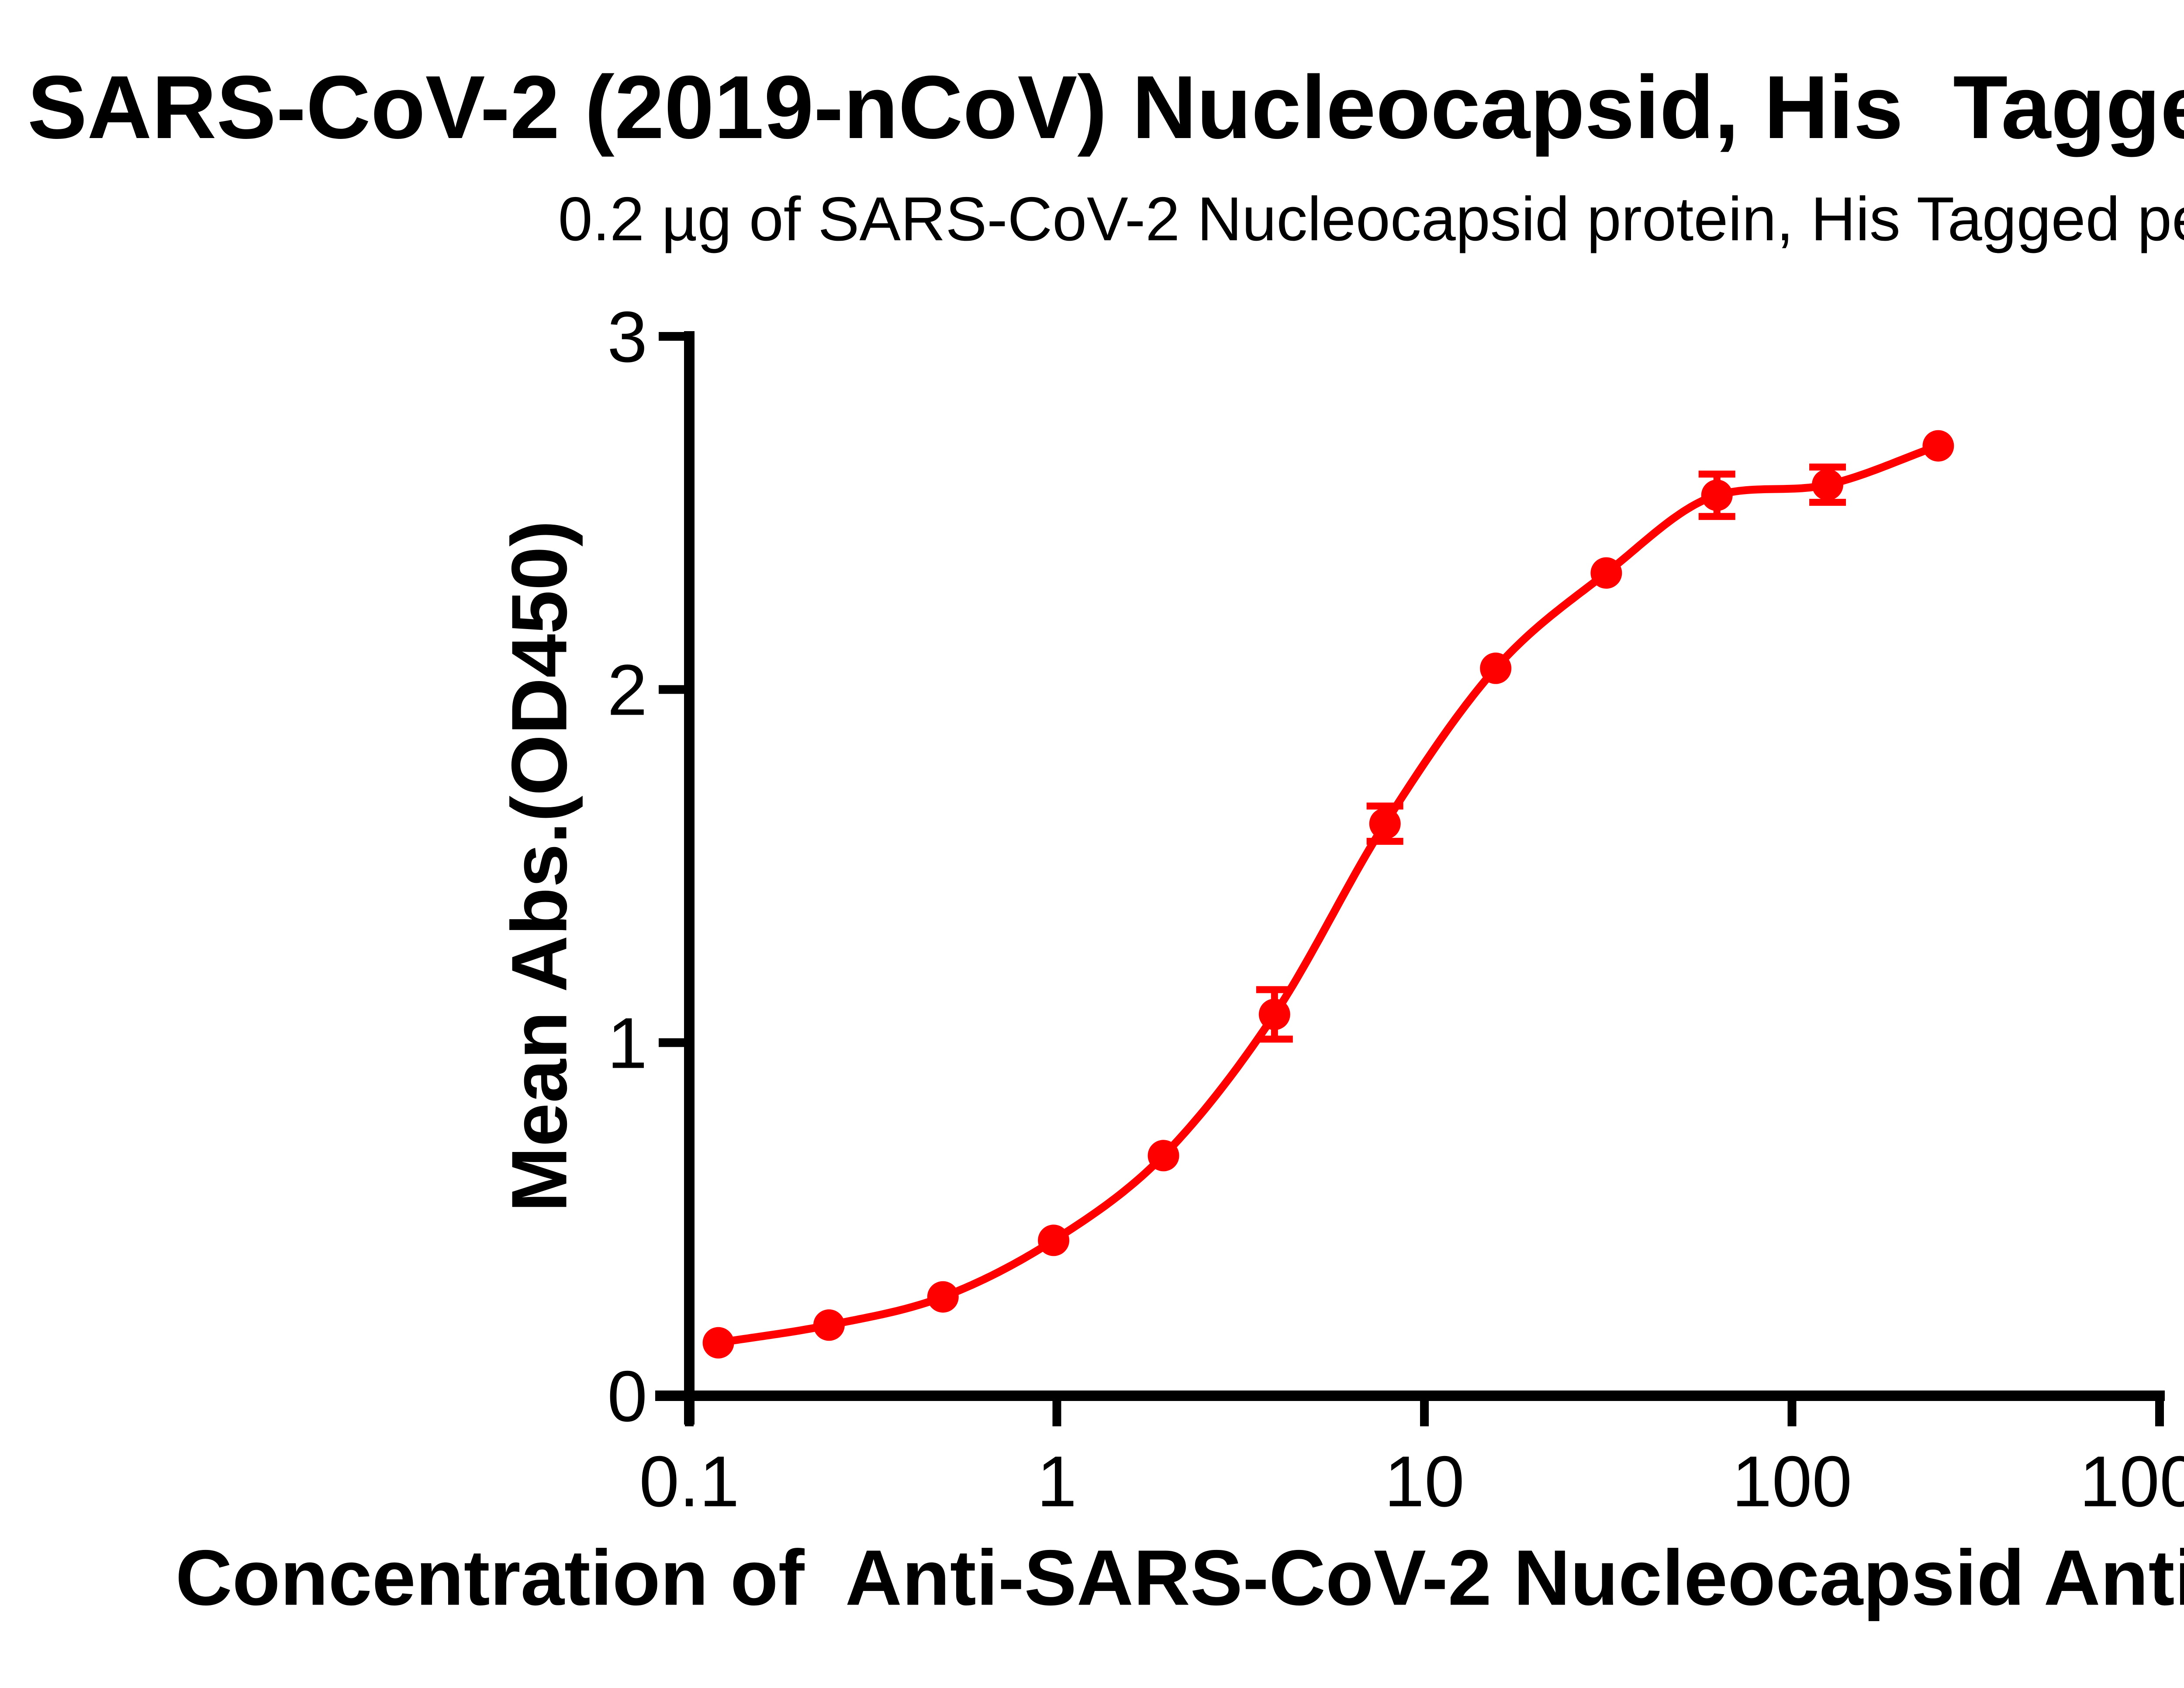 The width and height of the screenshot is (2184, 1688). What do you see at coordinates (1424, 1481) in the screenshot?
I see `x-tick-label: 10` at bounding box center [1424, 1481].